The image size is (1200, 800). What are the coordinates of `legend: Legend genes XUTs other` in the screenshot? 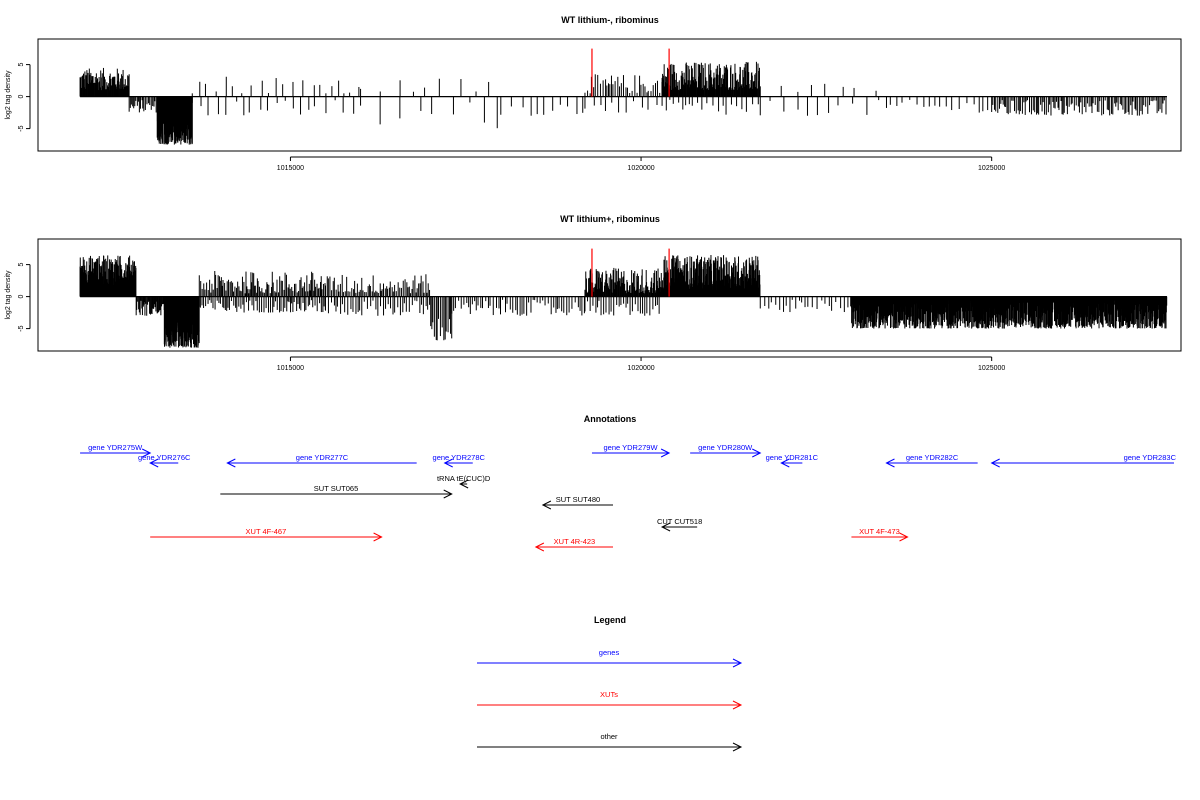 It's located at (610, 683).